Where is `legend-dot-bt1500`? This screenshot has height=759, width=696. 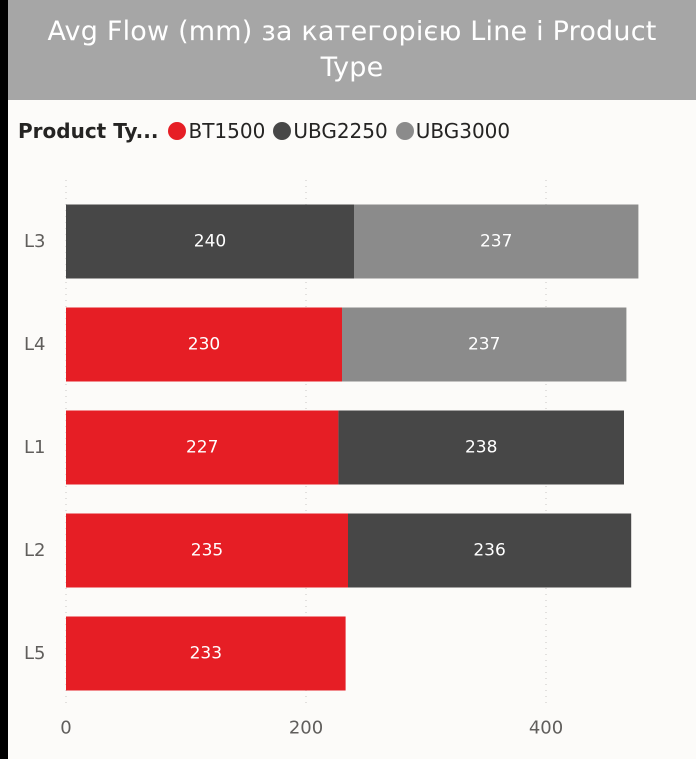 legend-dot-bt1500 is located at coordinates (177, 131).